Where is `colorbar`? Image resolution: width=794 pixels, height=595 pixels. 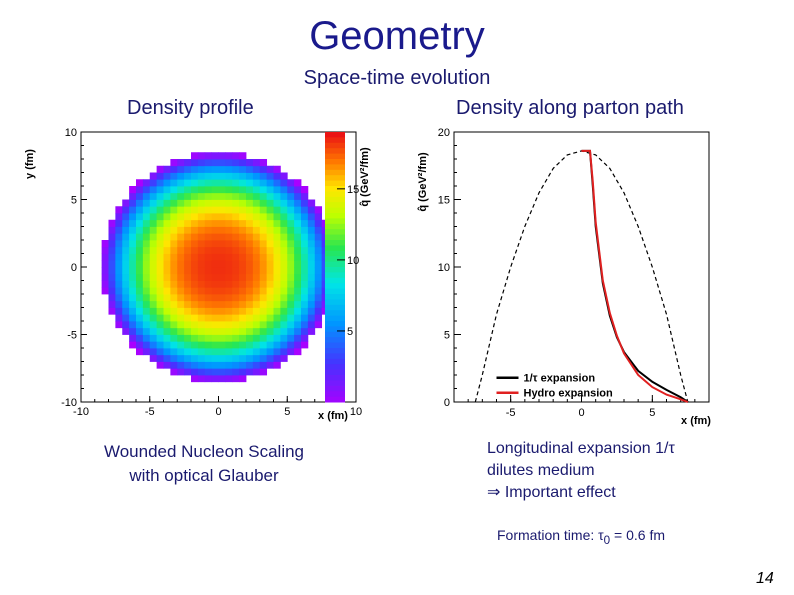
colorbar is located at coordinates (335, 267).